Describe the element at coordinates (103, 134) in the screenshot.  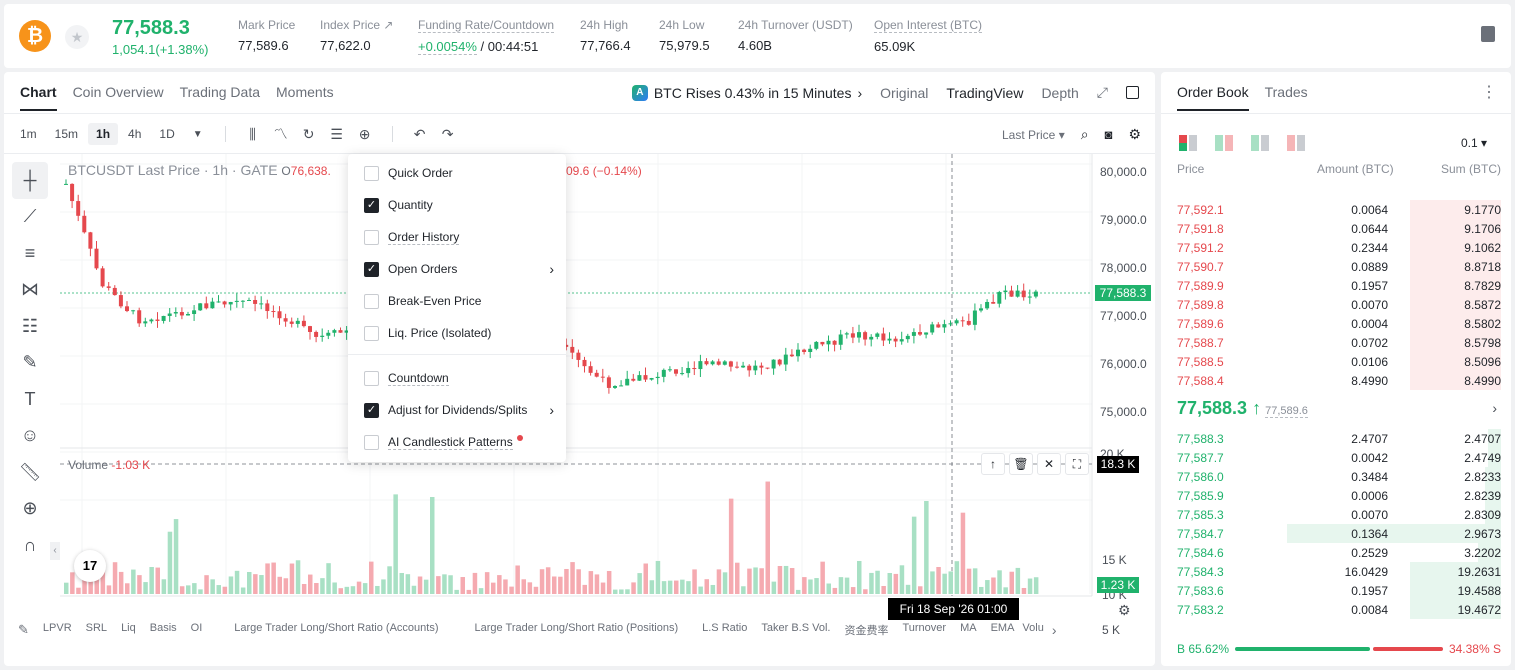
I see `interval-1h: 1h` at that location.